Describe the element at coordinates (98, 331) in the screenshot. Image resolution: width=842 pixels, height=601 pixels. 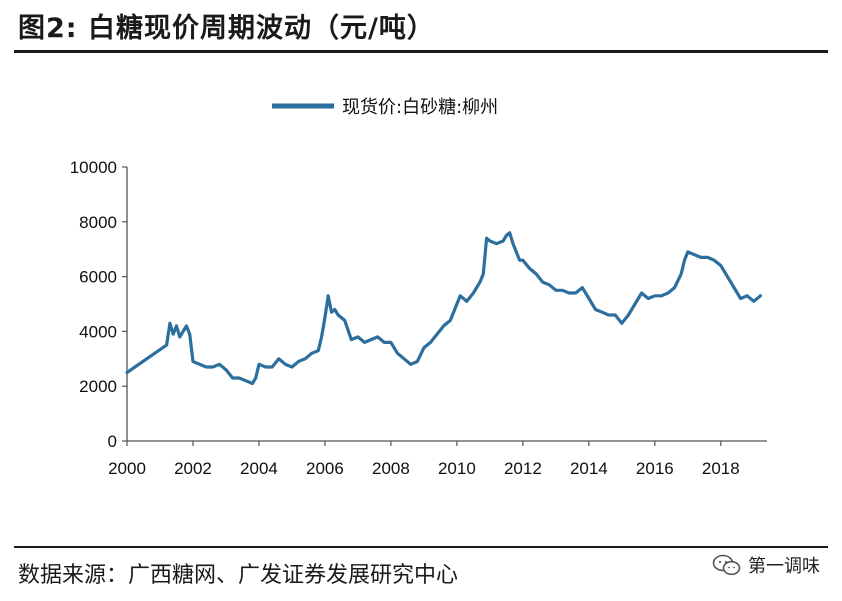
I see `y-tick-label: 4000` at that location.